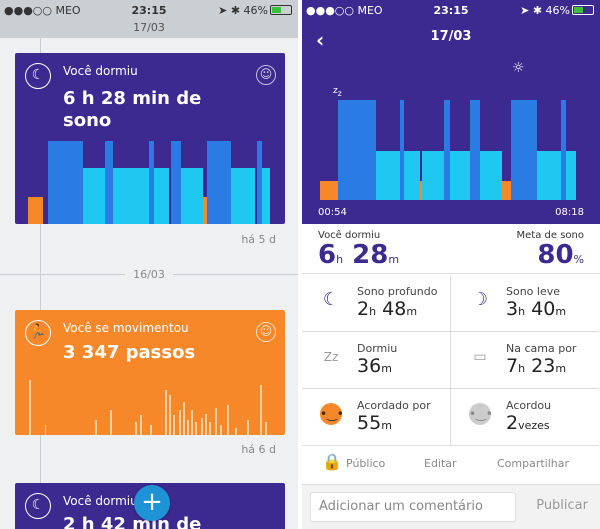 The width and height of the screenshot is (600, 529). I want to click on sleep-card: ☾ Você dormiu 6 h 28 min de sono ☺, so click(150, 138).